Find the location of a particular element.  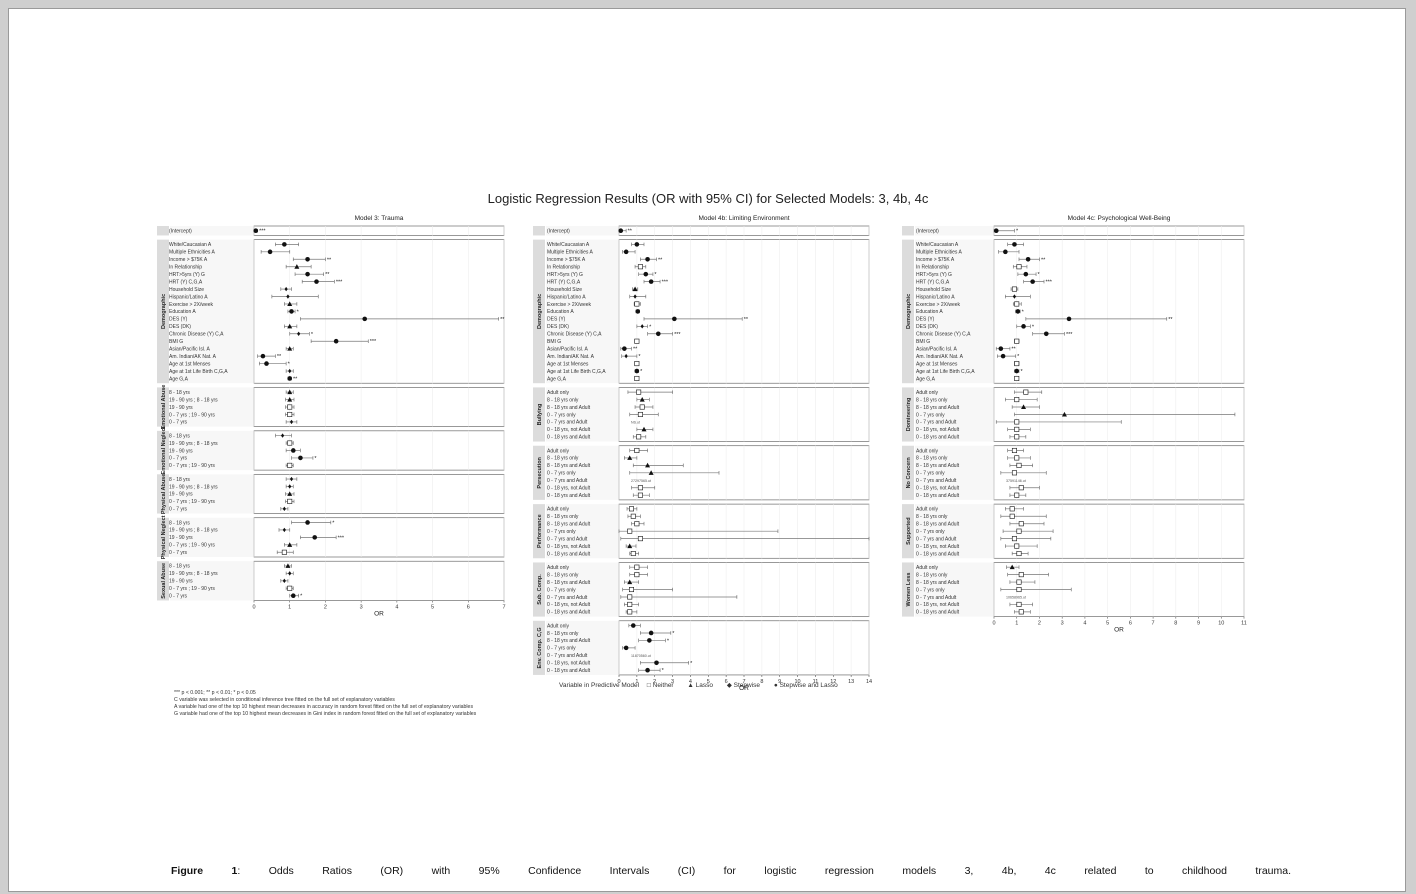

forest-row: Age at 1st Life Birth C,G,A * is located at coordinates (970, 371).